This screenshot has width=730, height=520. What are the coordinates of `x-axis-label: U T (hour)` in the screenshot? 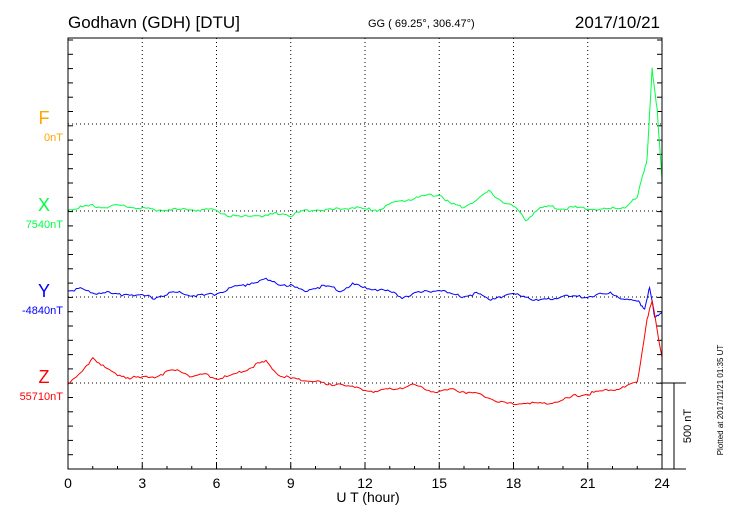 It's located at (367, 497).